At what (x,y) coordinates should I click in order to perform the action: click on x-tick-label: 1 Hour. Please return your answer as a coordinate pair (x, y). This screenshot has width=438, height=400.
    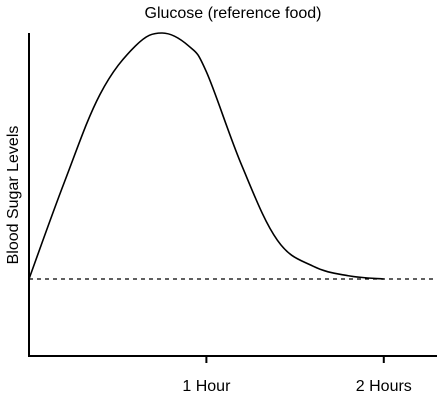
    Looking at the image, I should click on (206, 386).